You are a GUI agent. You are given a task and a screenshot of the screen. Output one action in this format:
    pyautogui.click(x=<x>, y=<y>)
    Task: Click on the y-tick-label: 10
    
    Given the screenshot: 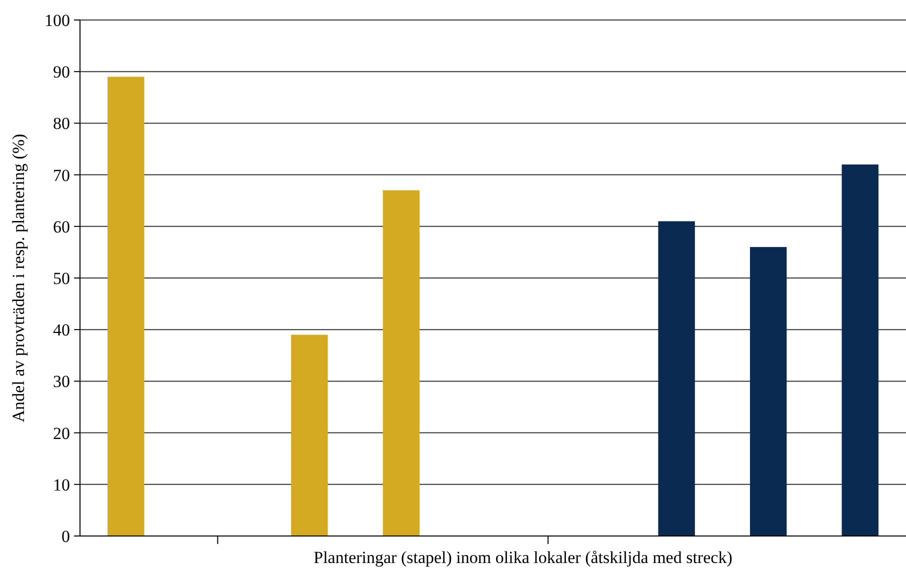 What is the action you would take?
    pyautogui.click(x=61, y=484)
    